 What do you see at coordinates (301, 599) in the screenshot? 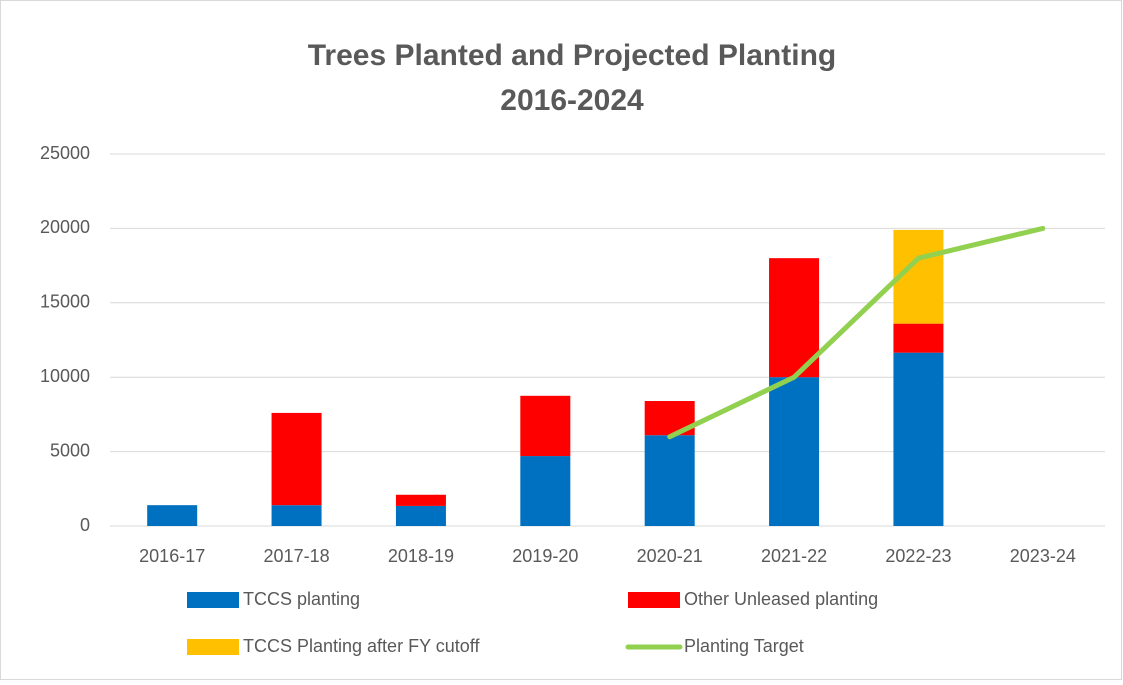
I see `legend-label: TCCS planting` at bounding box center [301, 599].